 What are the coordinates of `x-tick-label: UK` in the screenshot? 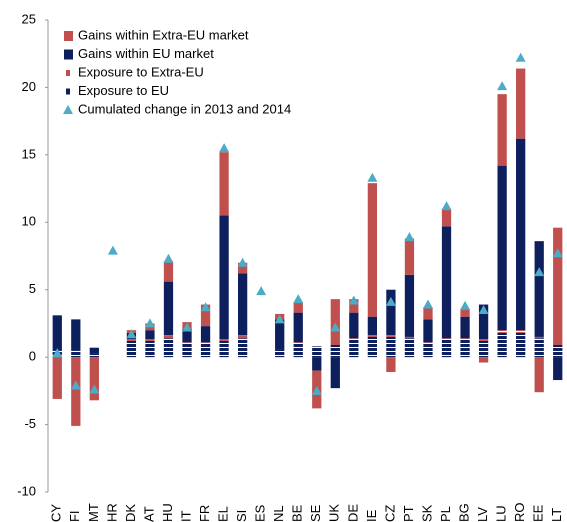 It's located at (334, 513).